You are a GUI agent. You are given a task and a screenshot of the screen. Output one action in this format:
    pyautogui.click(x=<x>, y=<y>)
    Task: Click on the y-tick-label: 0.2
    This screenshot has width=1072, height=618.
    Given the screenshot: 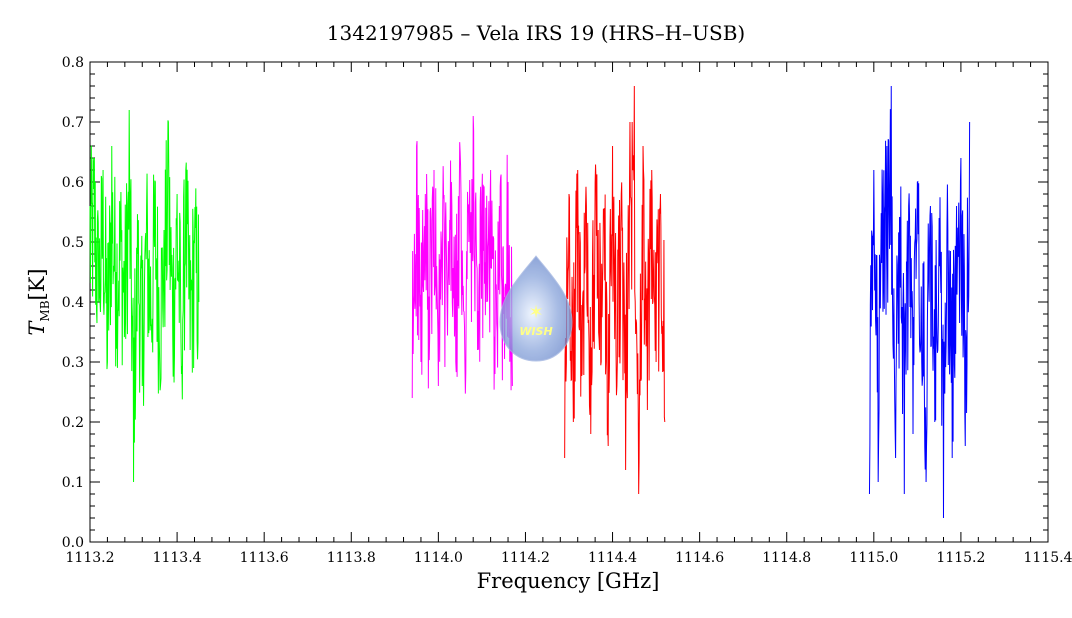 What is the action you would take?
    pyautogui.click(x=73, y=423)
    